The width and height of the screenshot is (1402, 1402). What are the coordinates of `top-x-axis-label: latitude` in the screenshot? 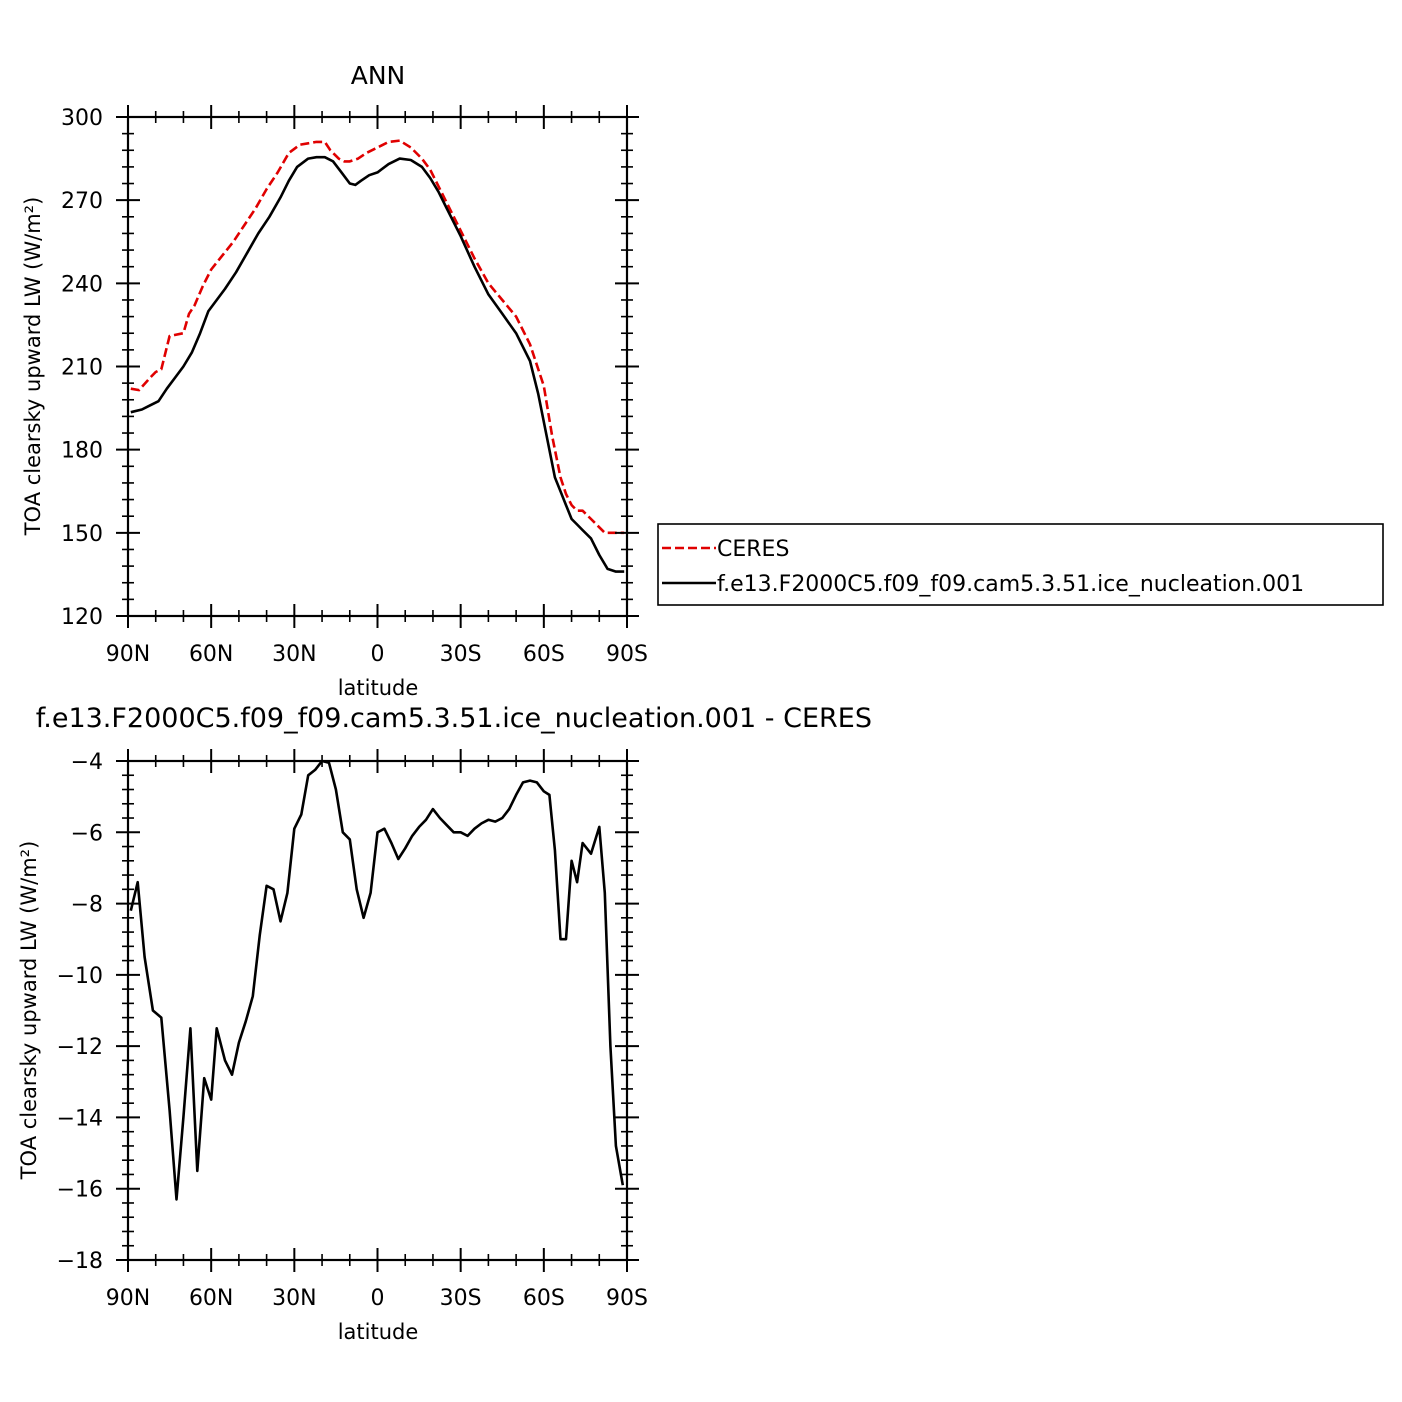 It's located at (378, 688).